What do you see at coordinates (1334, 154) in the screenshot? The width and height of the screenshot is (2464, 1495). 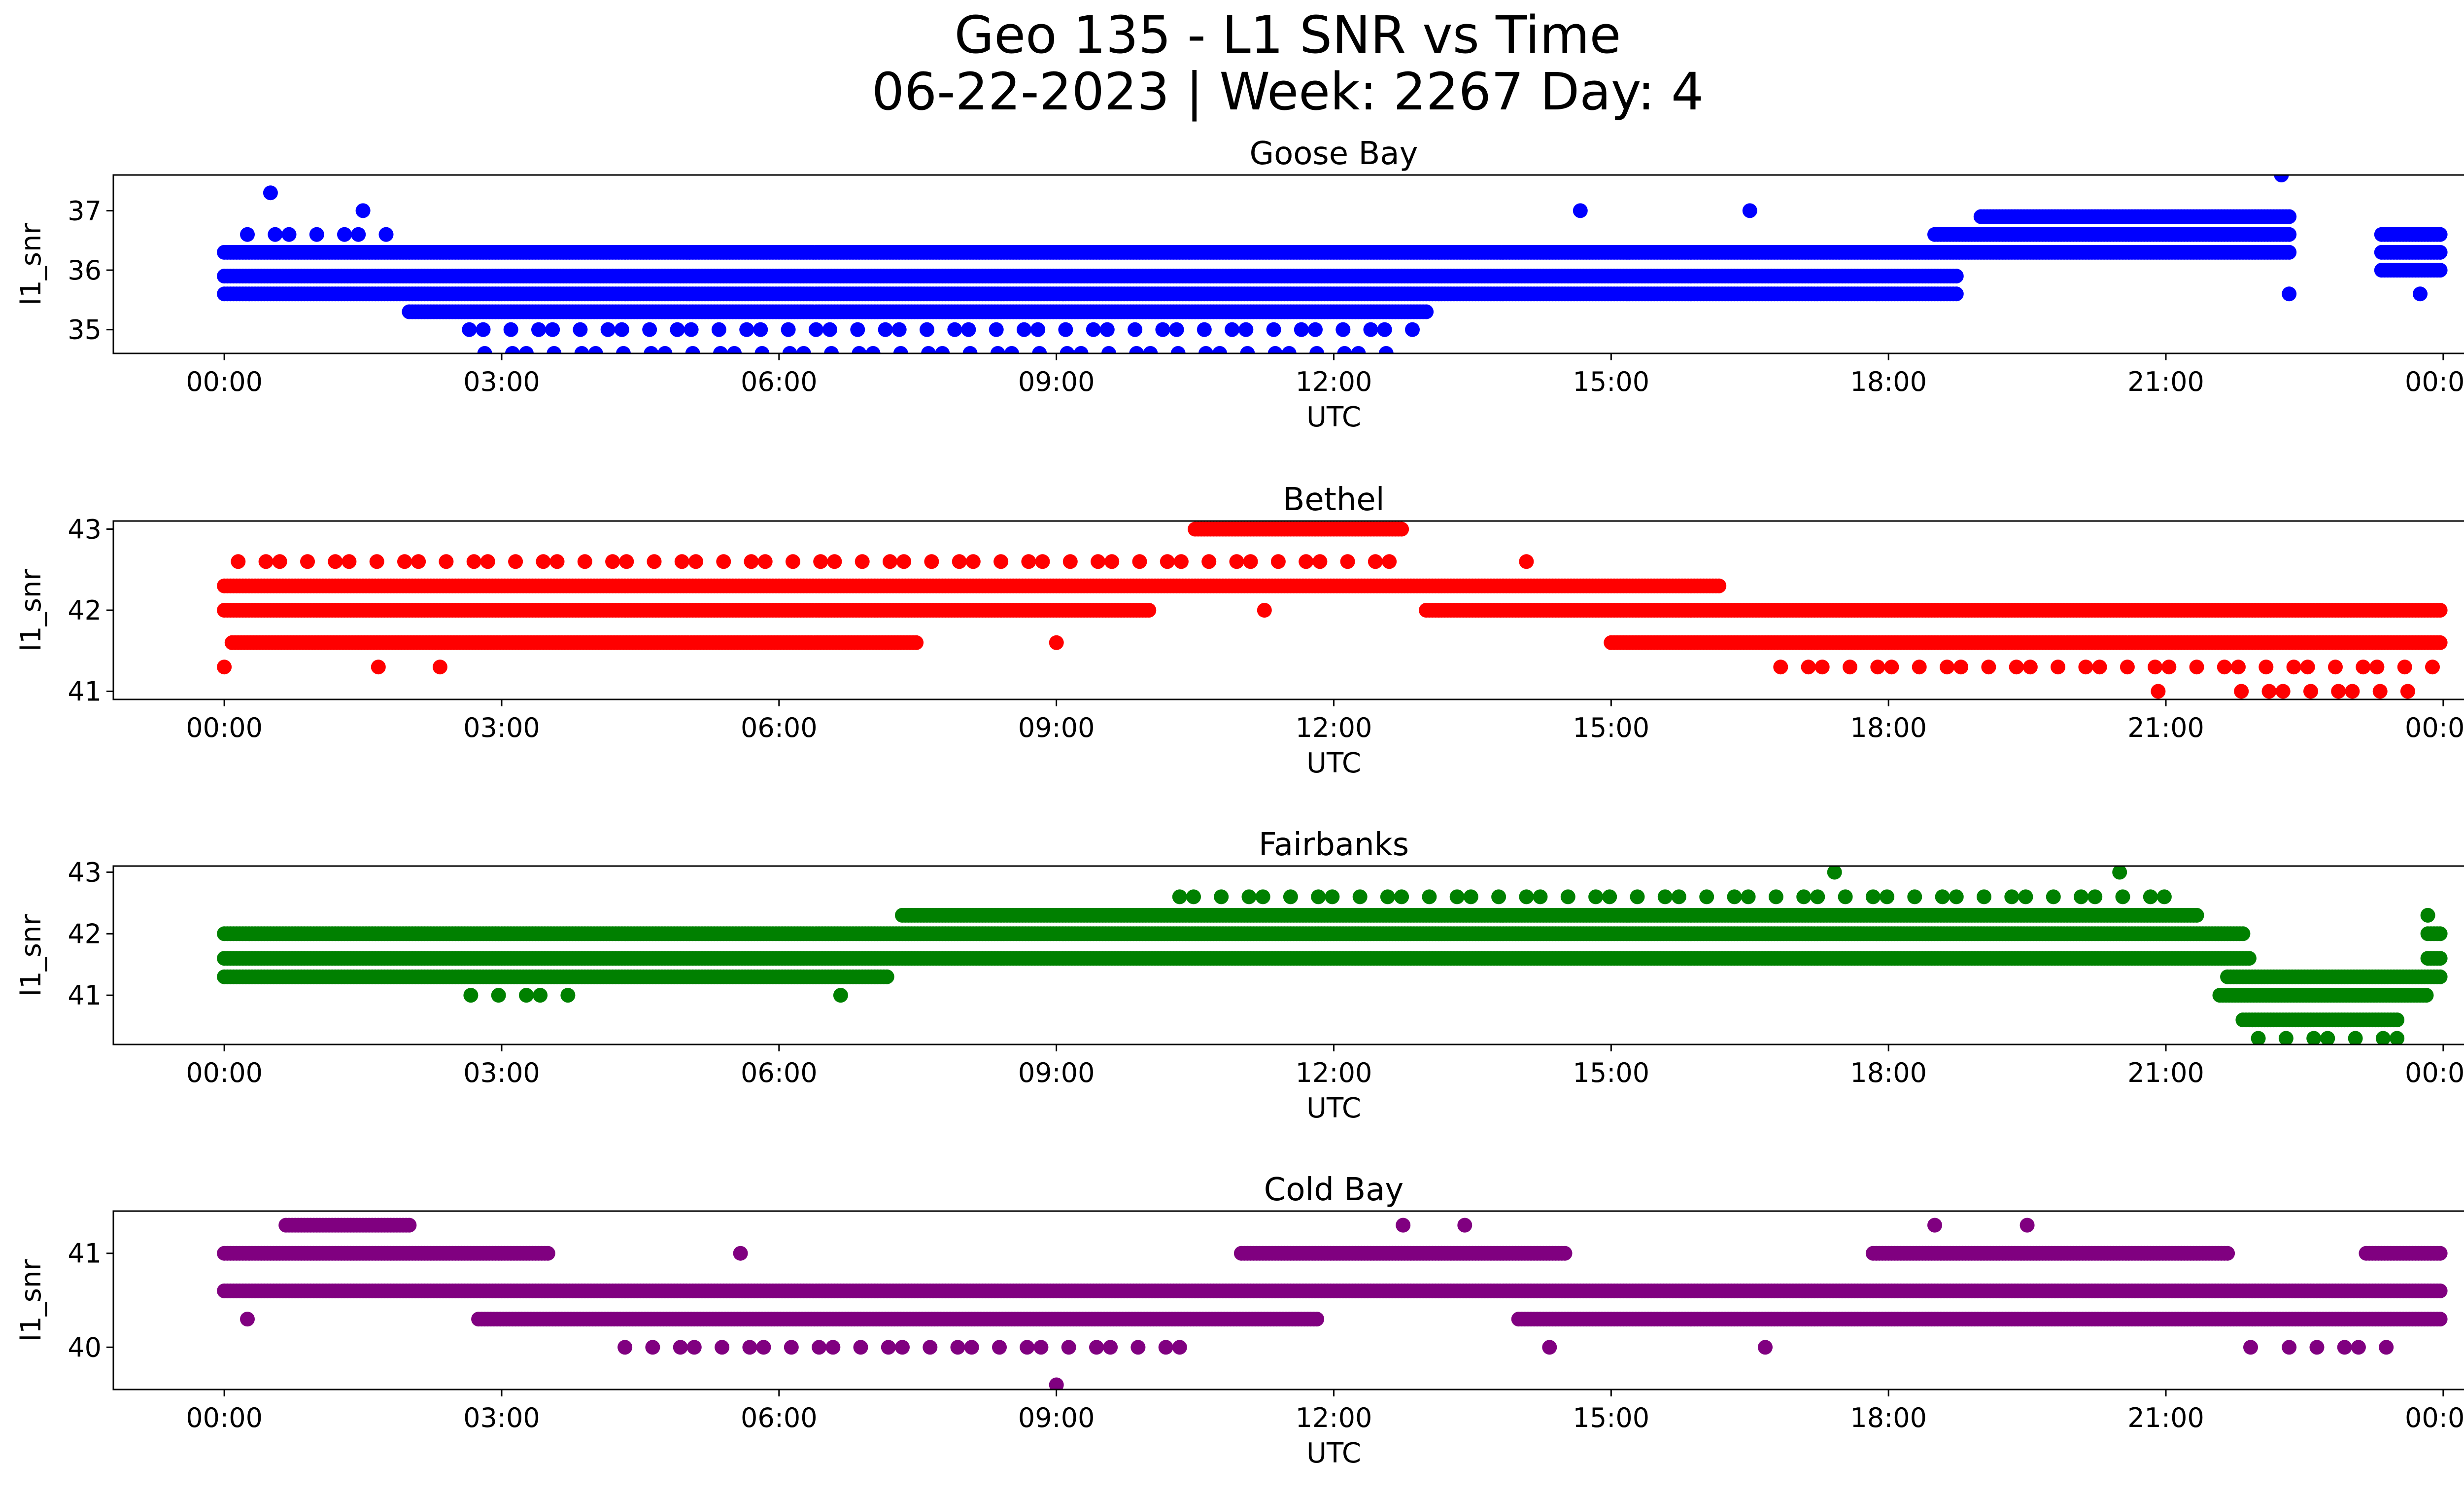 I see `panel-title: Goose Bay` at bounding box center [1334, 154].